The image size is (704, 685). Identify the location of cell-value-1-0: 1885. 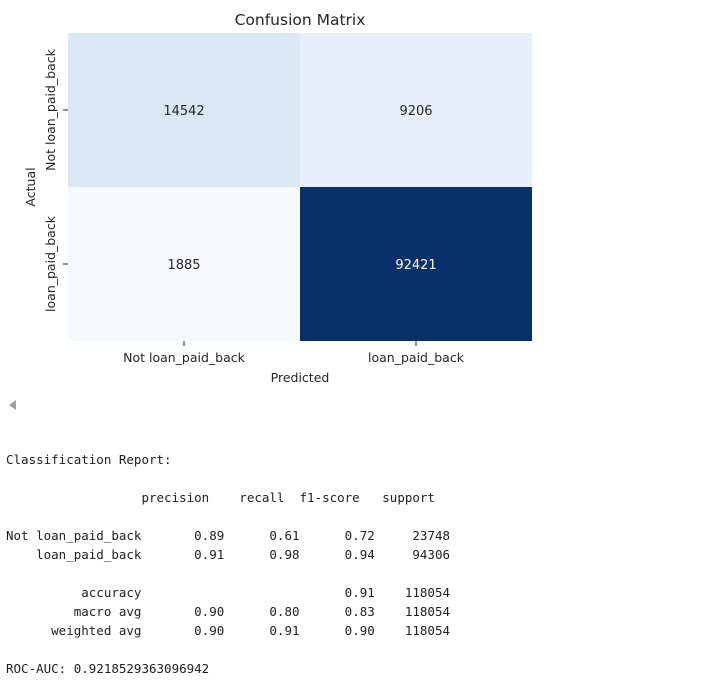
(183, 265).